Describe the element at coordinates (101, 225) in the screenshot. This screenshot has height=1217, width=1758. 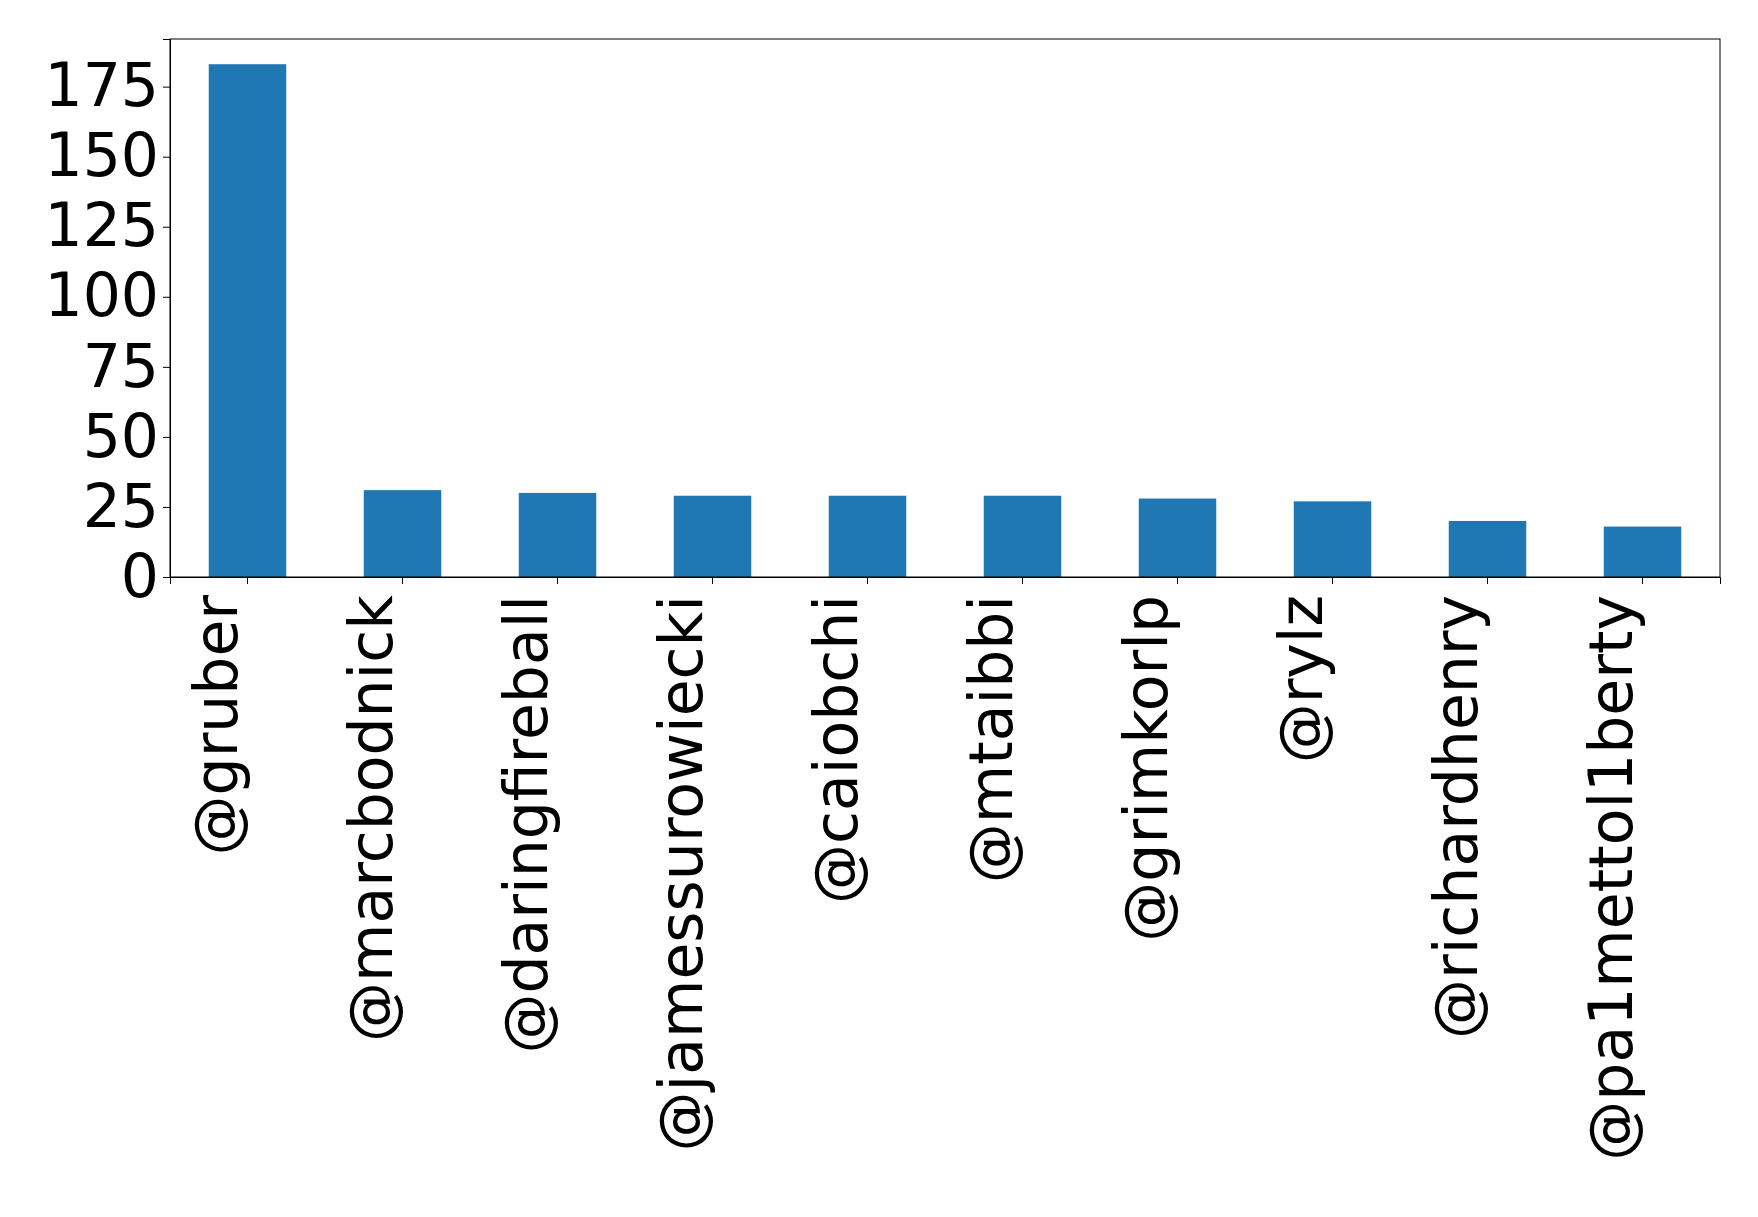
I see `y-tick-label: 125` at that location.